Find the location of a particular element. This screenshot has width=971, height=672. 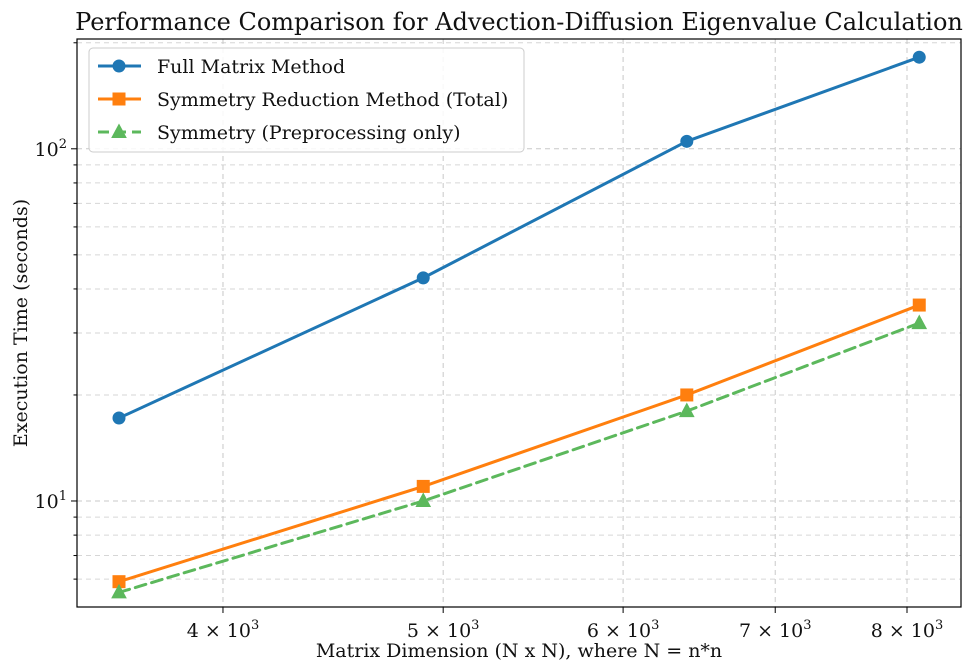

legend-box is located at coordinates (306, 100).